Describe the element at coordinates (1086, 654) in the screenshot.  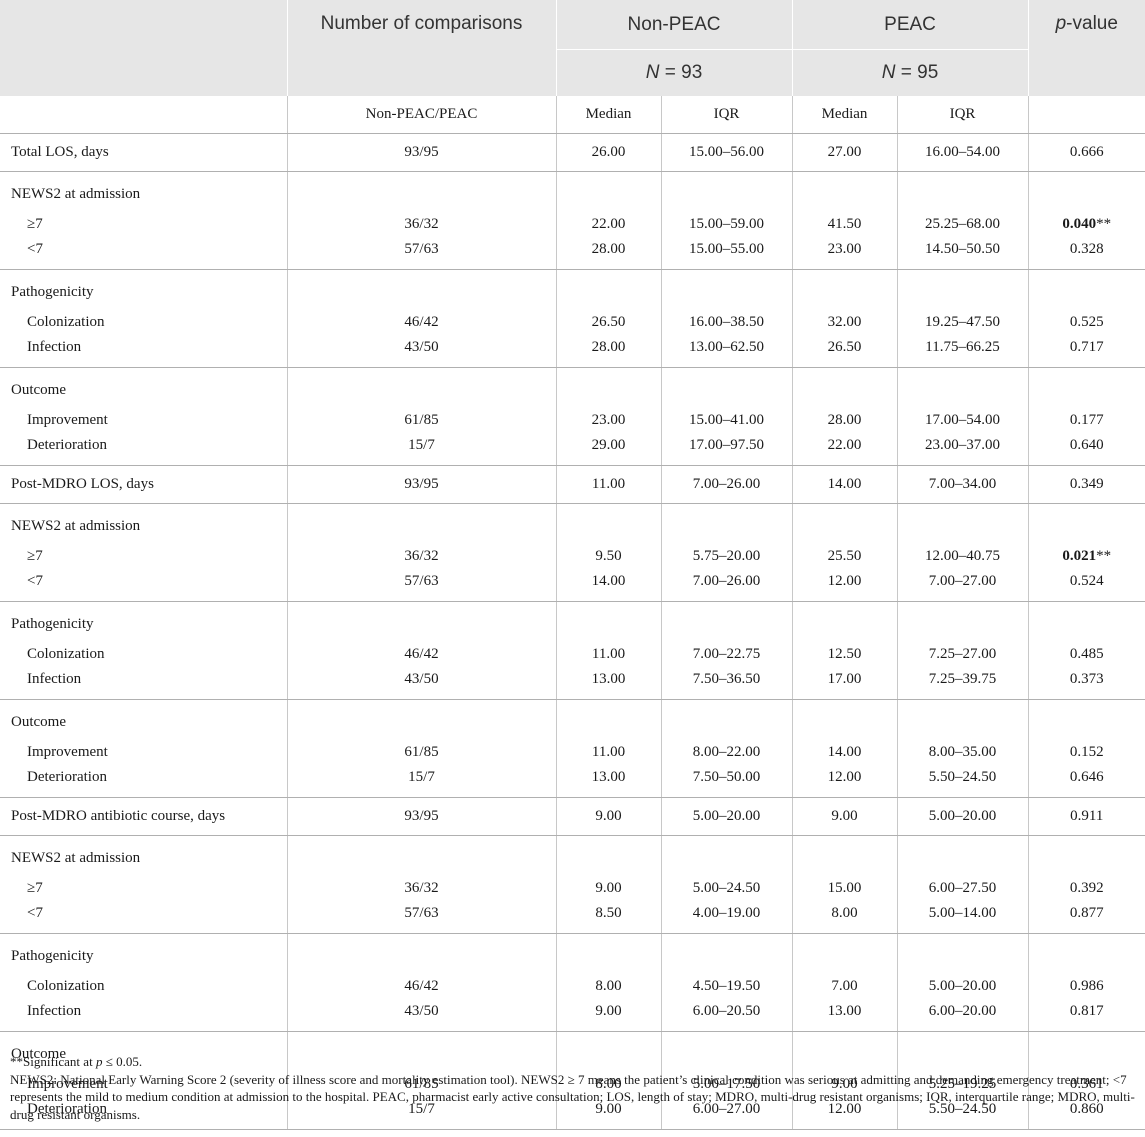
I see `p-value: 0.485` at that location.